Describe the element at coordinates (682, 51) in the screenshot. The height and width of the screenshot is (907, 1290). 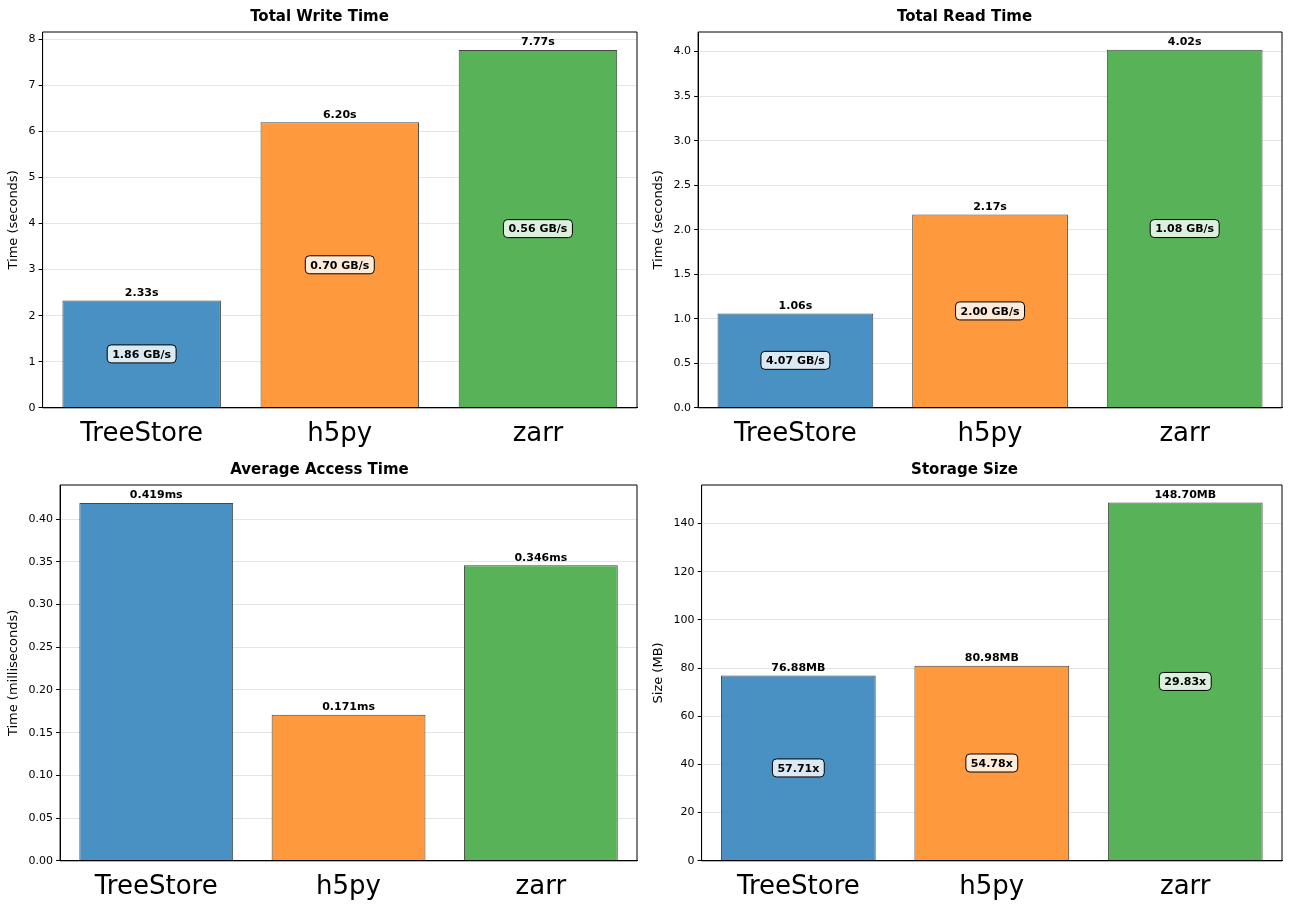
I see `y-tick-label: 4.0` at that location.